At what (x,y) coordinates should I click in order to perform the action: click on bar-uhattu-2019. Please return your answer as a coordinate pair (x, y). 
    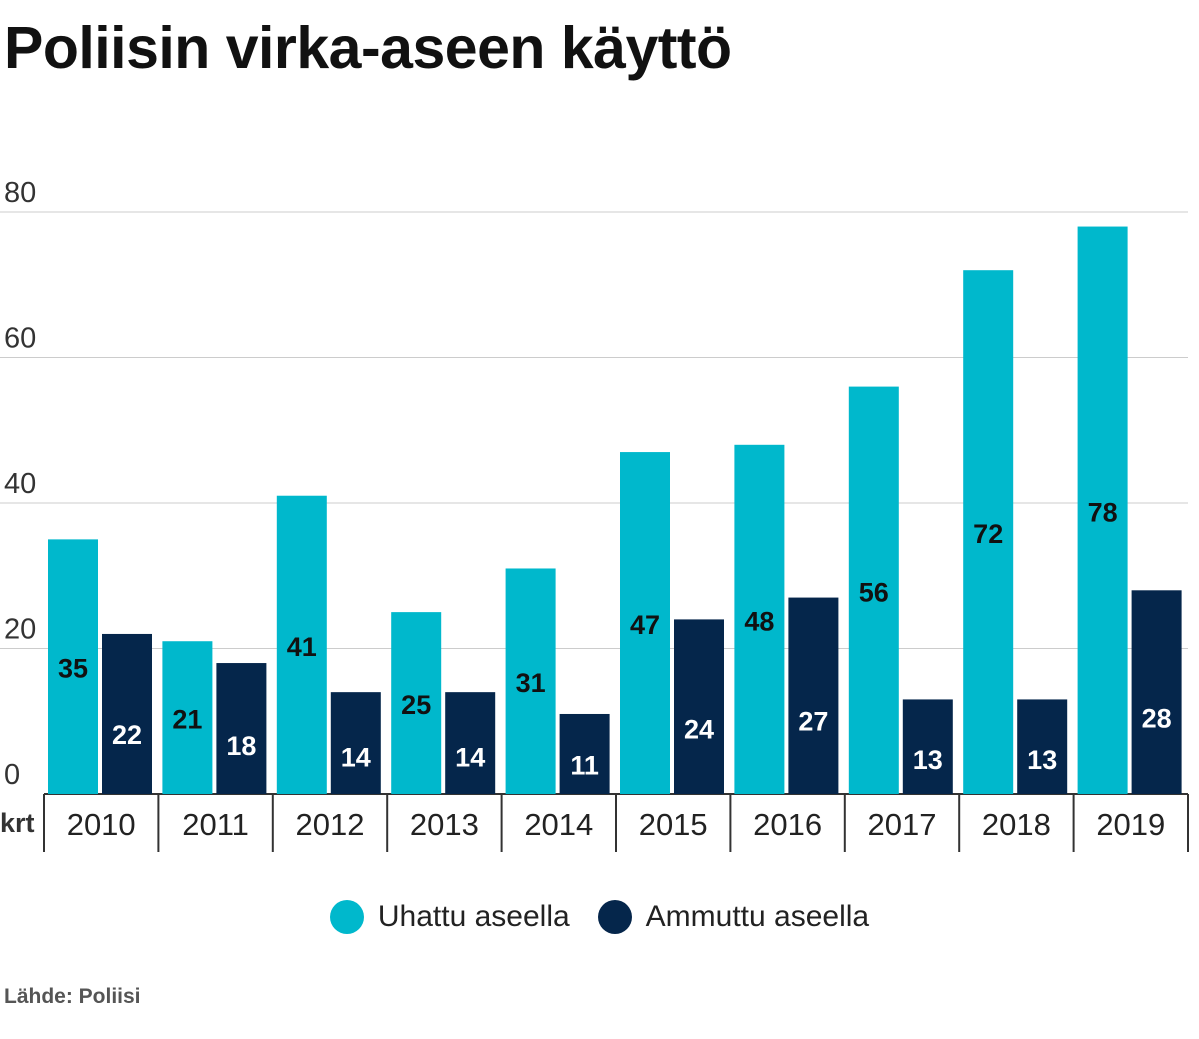
    Looking at the image, I should click on (1102, 510).